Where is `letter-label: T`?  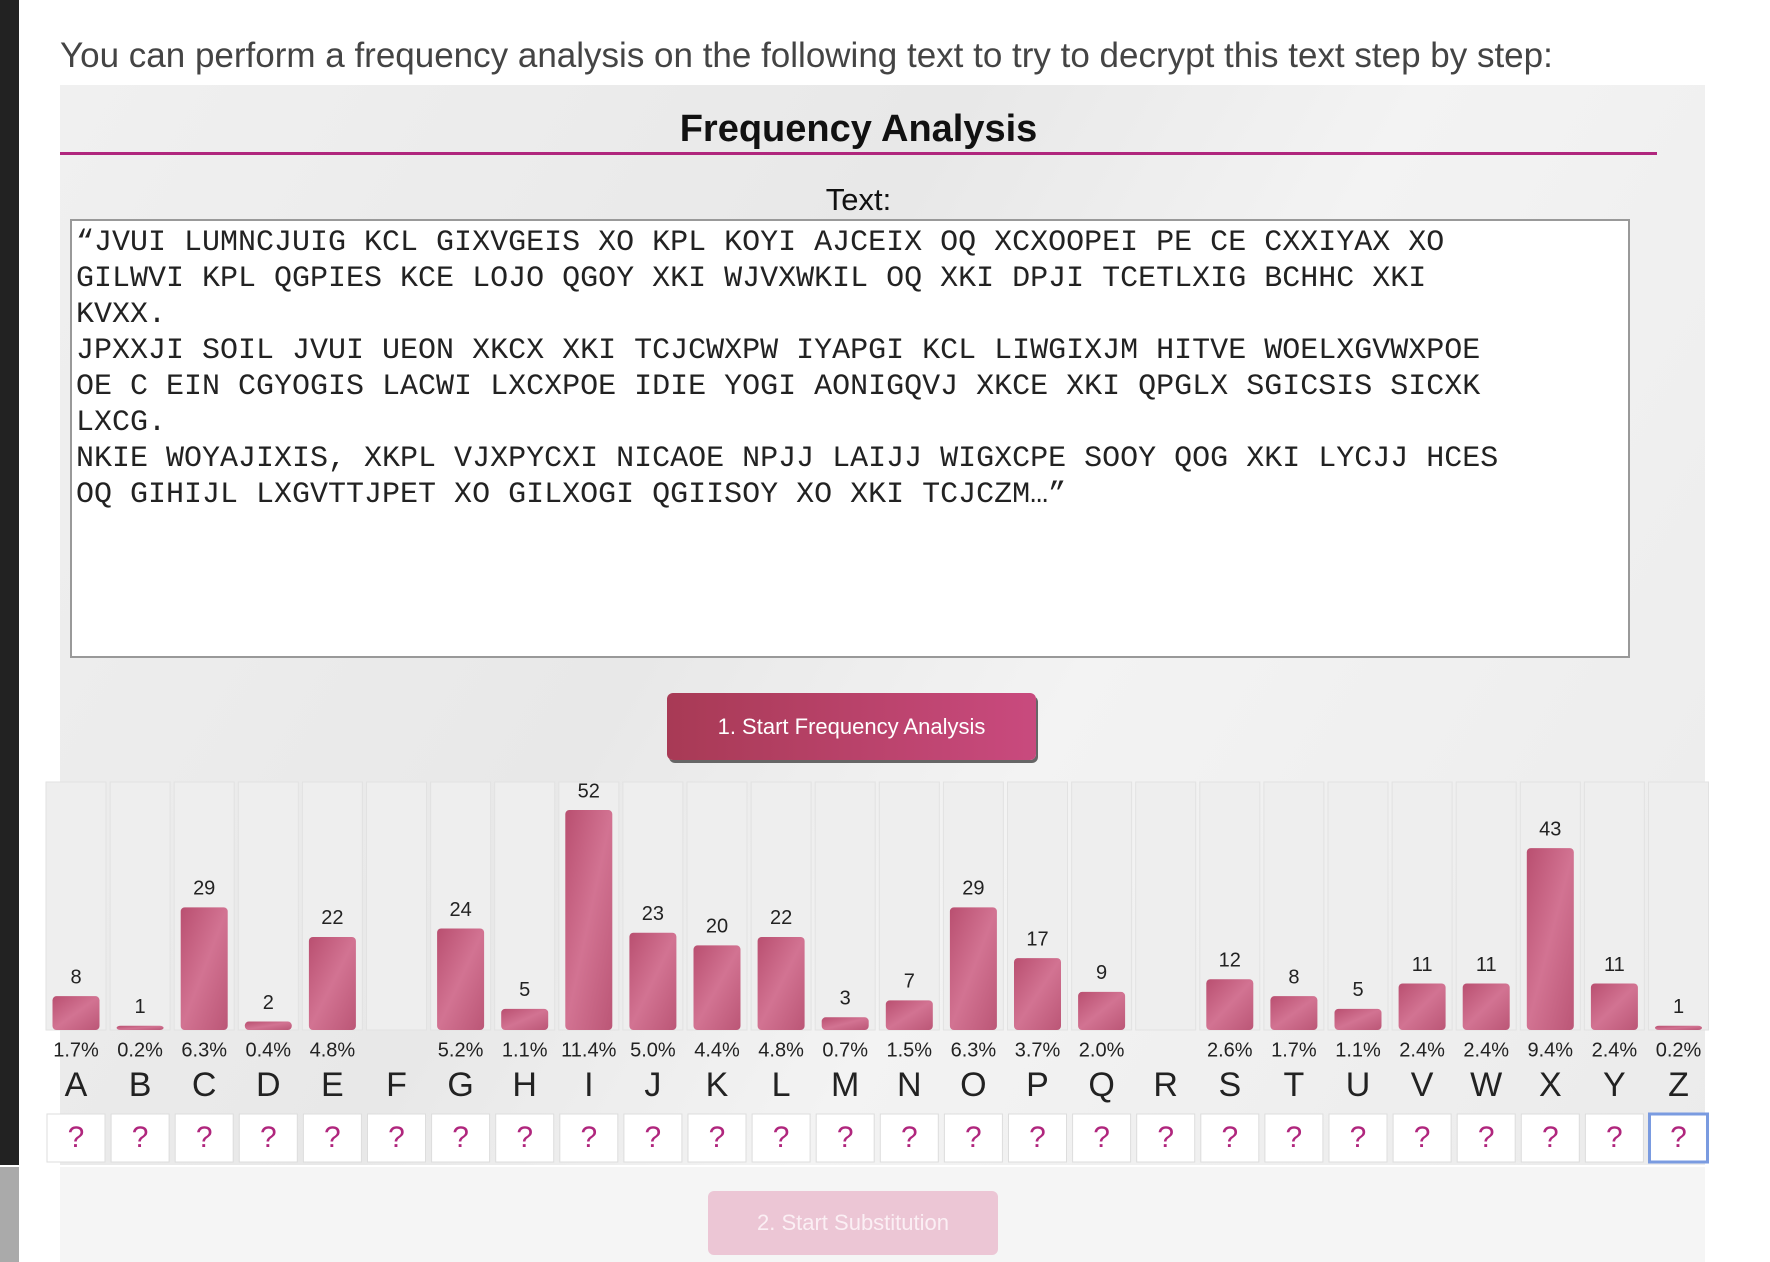 letter-label: T is located at coordinates (1294, 1085).